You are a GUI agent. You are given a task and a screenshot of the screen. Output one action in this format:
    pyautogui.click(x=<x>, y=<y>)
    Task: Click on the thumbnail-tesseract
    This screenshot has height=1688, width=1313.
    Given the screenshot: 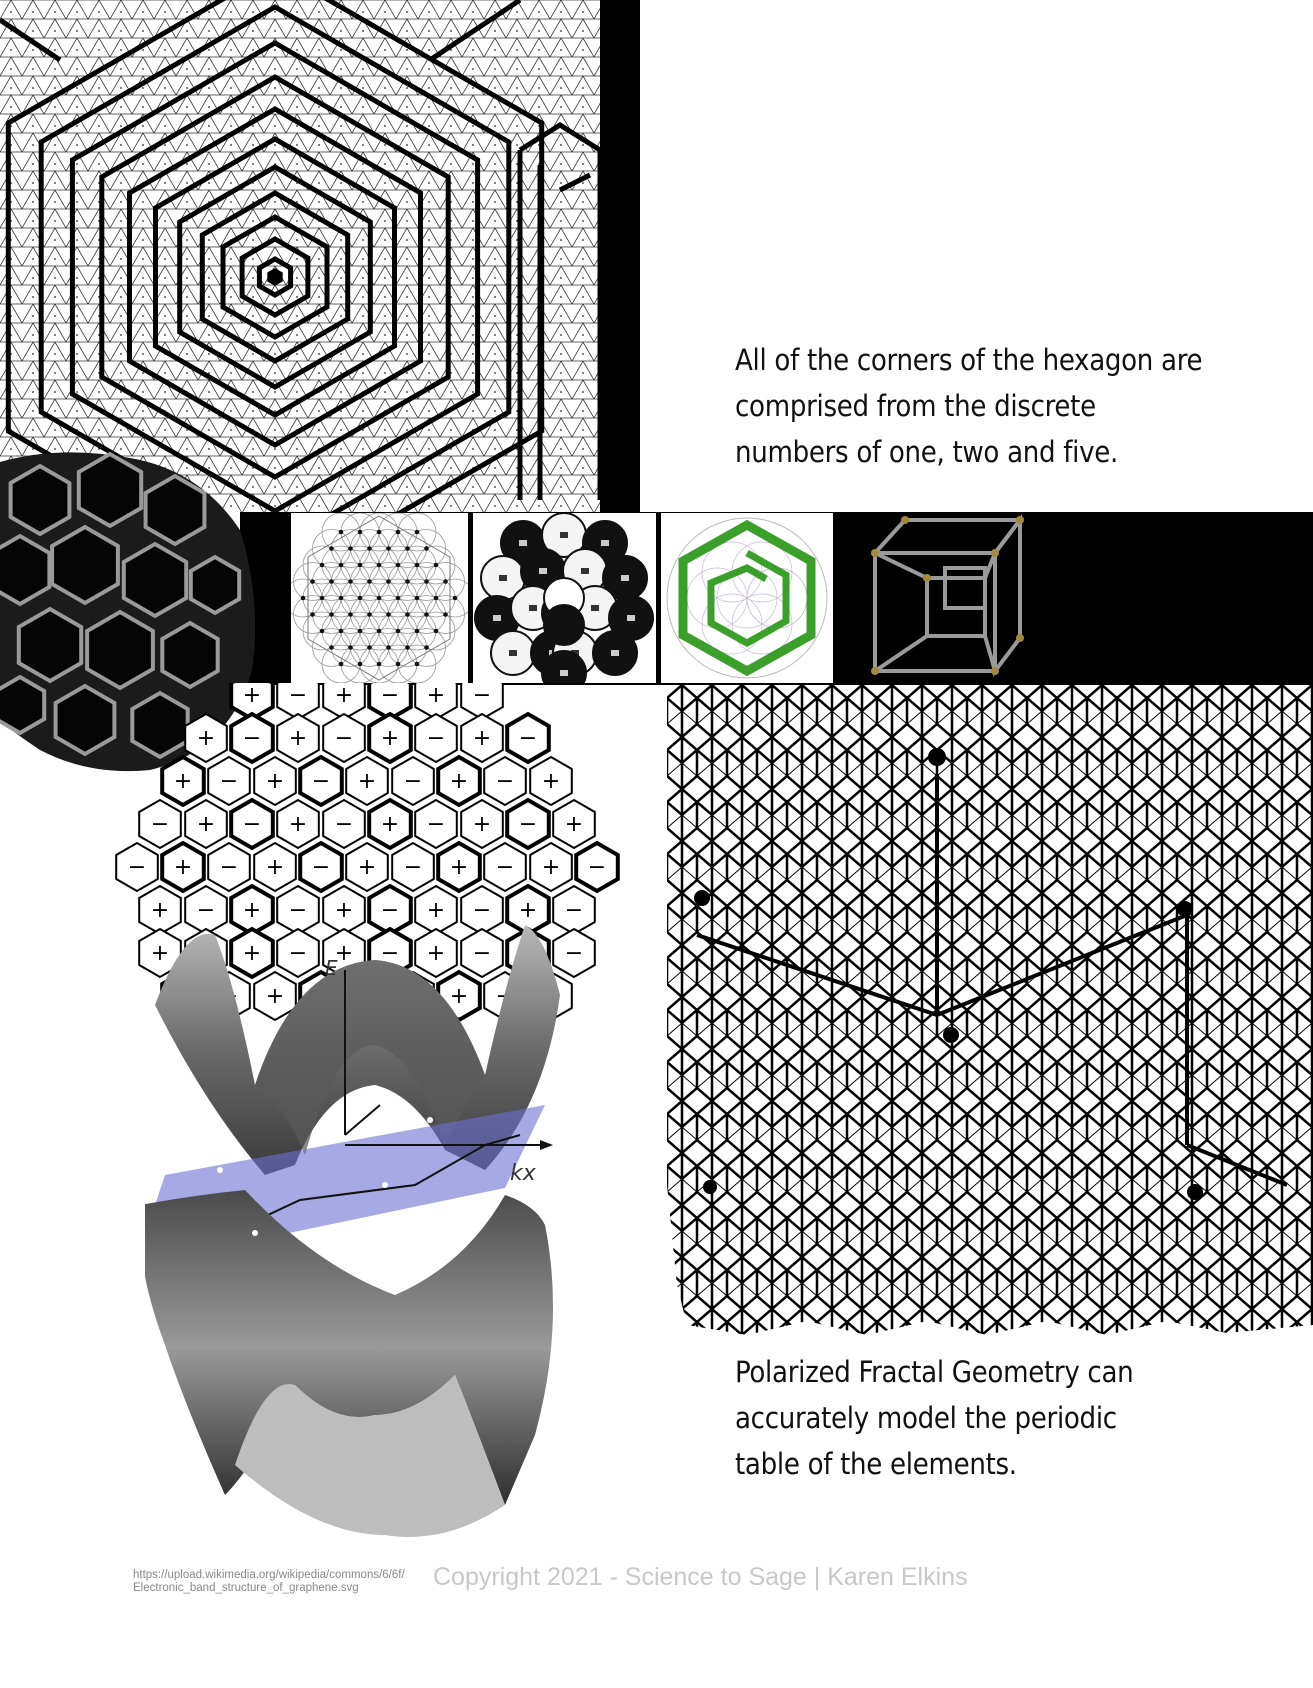 What is the action you would take?
    pyautogui.click(x=937, y=595)
    